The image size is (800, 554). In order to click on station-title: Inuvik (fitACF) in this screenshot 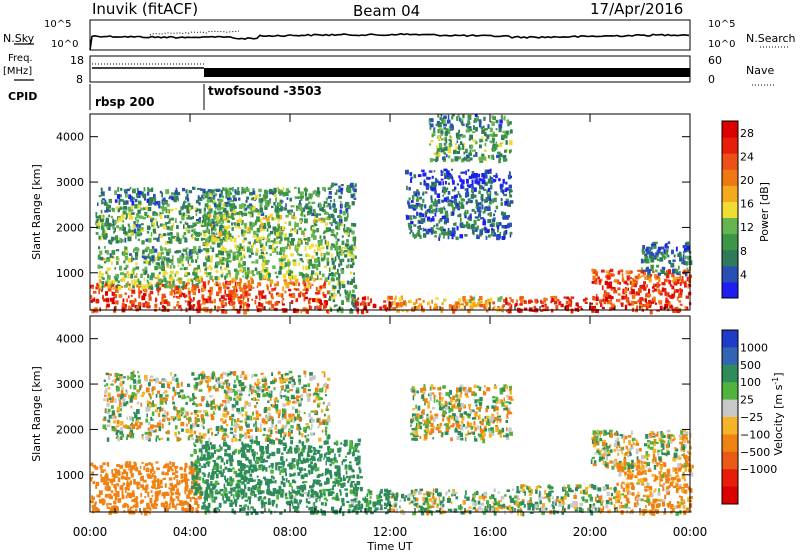, I will do `click(145, 9)`.